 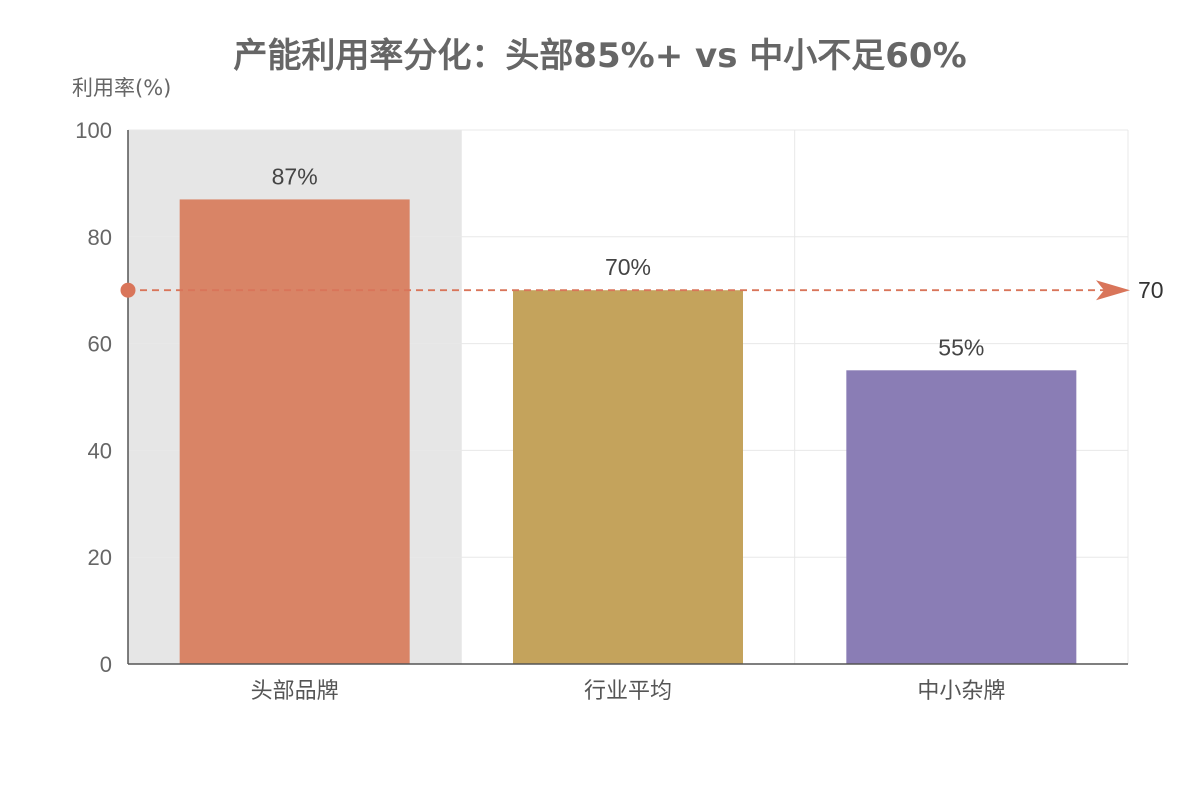 I want to click on y-tick-label: 20, so click(x=100, y=557).